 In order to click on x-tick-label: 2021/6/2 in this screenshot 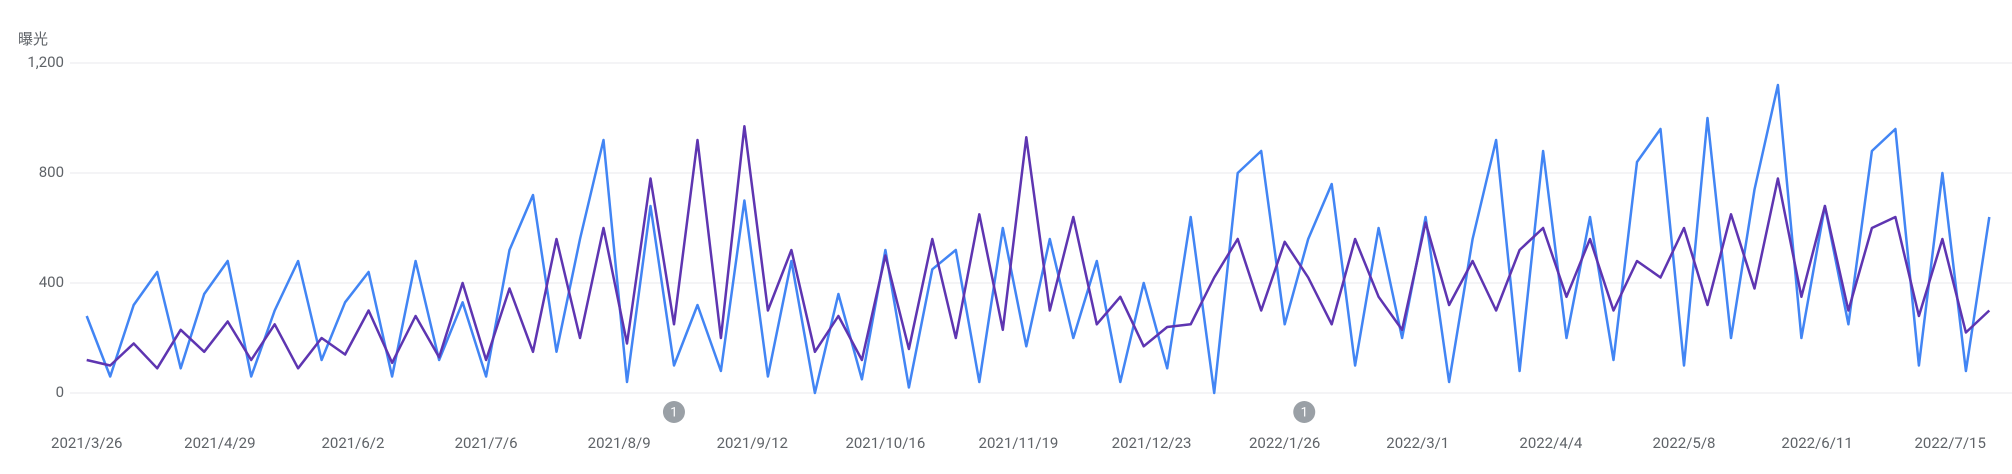, I will do `click(352, 443)`.